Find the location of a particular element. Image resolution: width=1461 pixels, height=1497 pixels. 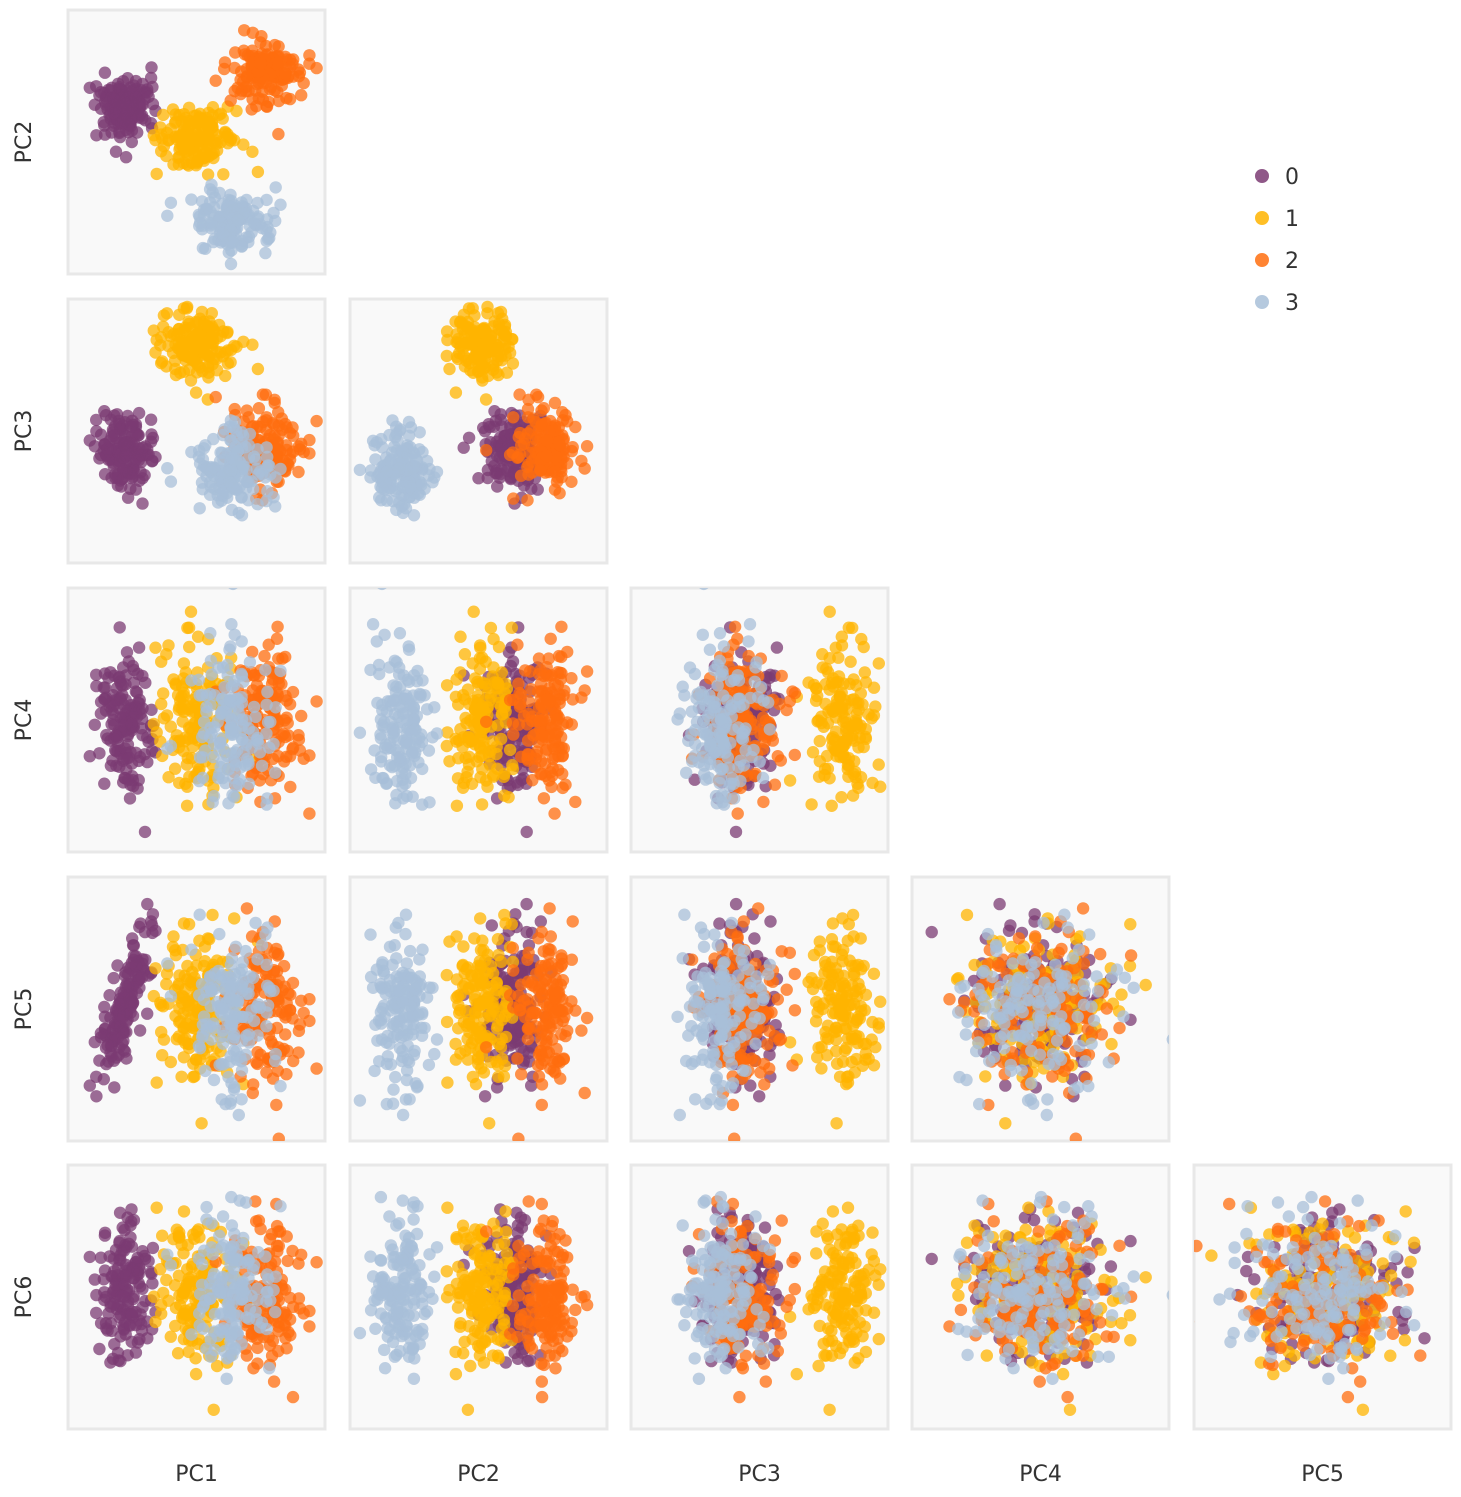

panel-pc3-vs-pc1 is located at coordinates (196, 431).